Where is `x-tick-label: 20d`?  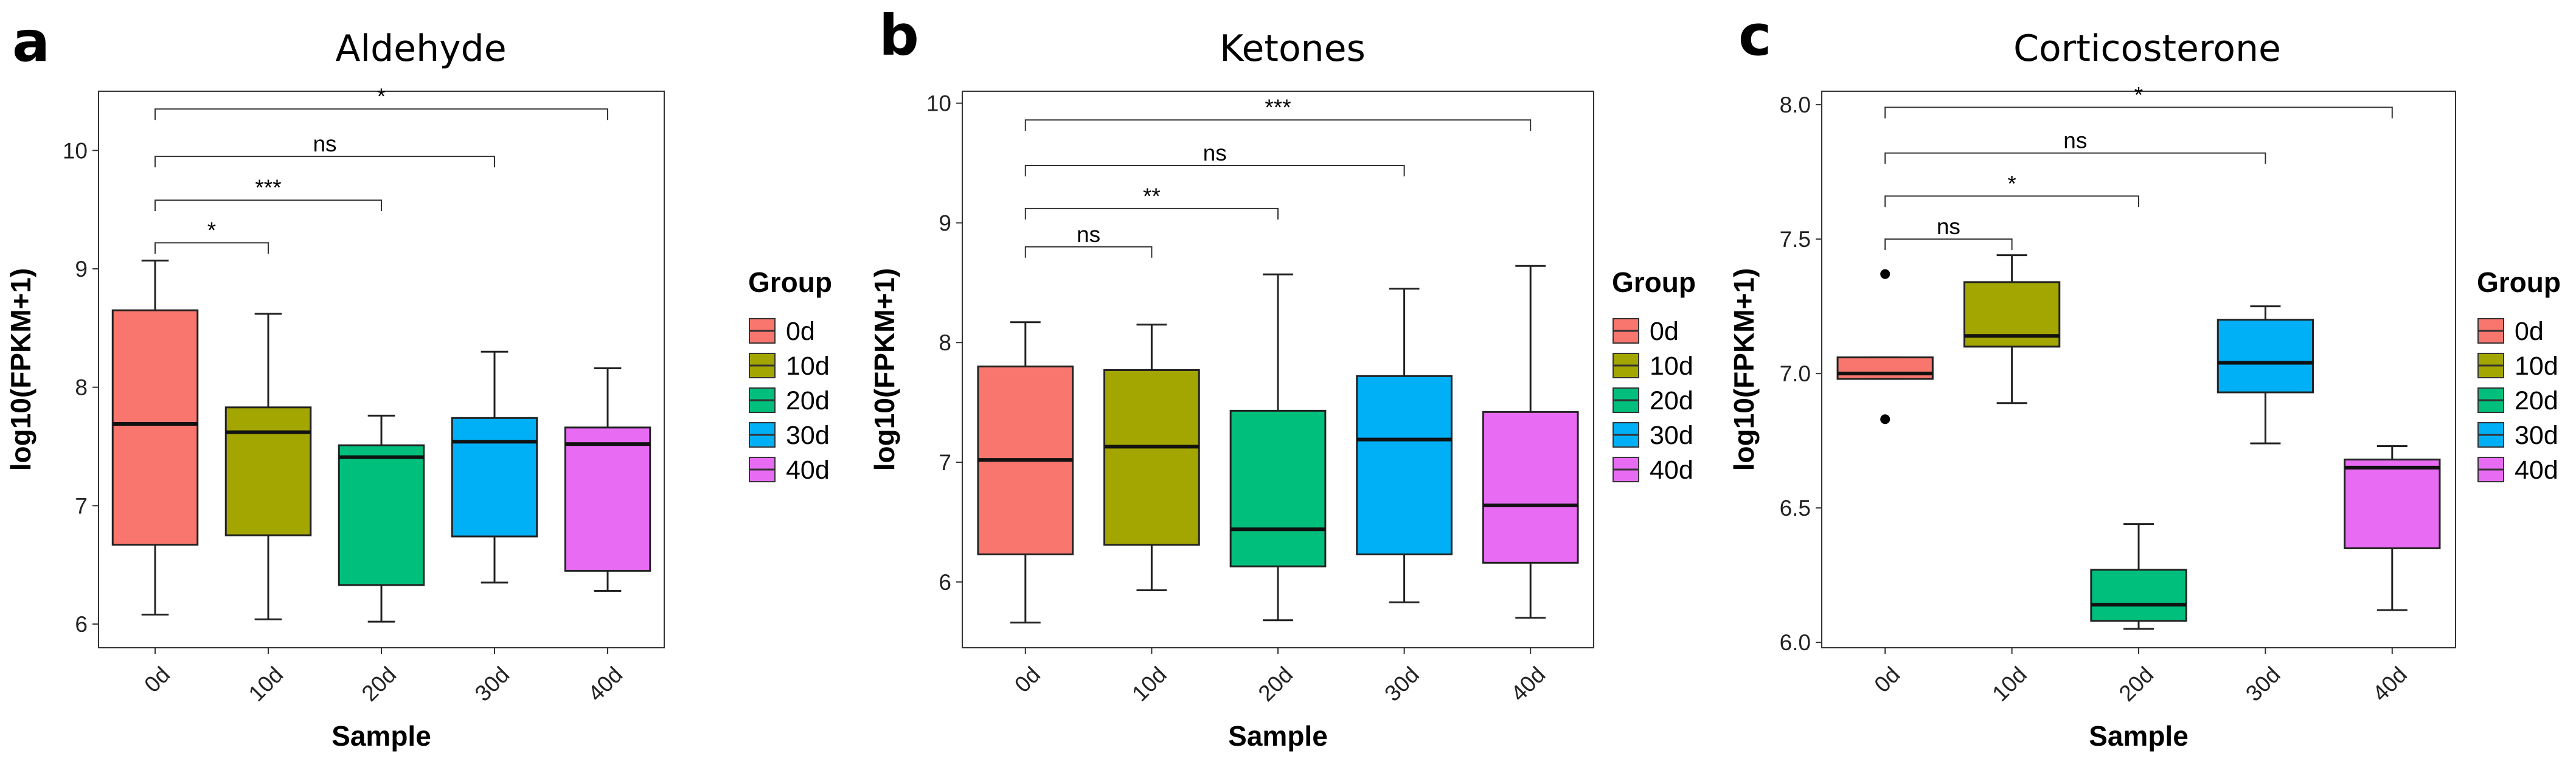 x-tick-label: 20d is located at coordinates (1276, 684).